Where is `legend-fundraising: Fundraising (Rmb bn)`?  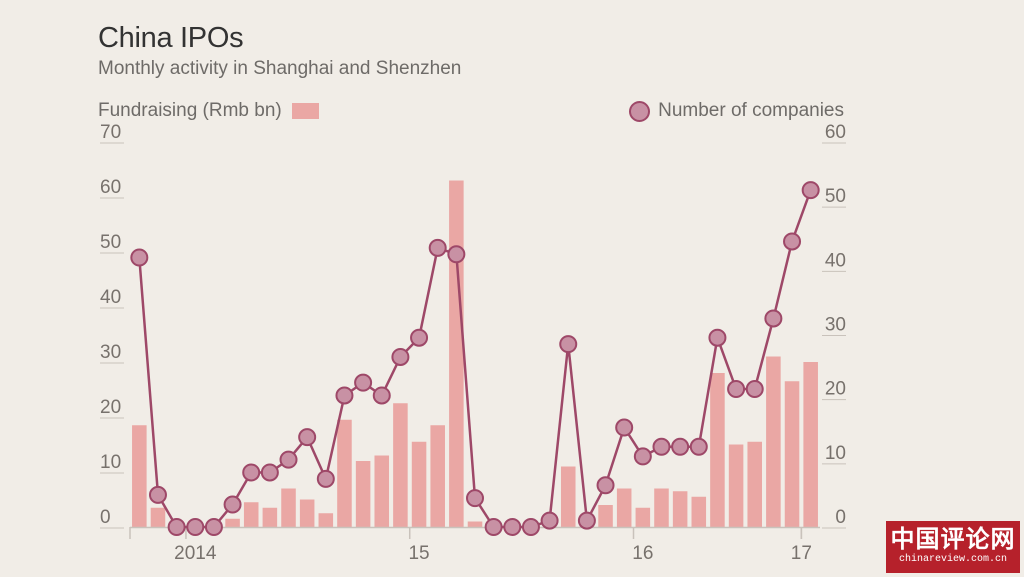 legend-fundraising: Fundraising (Rmb bn) is located at coordinates (208, 111).